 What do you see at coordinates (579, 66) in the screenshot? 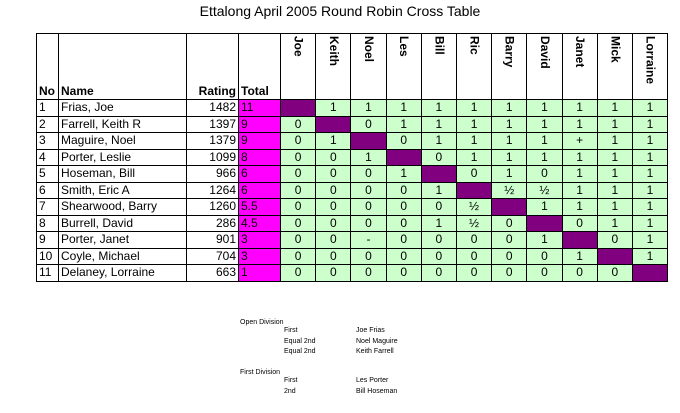
I see `player-header: Janet` at bounding box center [579, 66].